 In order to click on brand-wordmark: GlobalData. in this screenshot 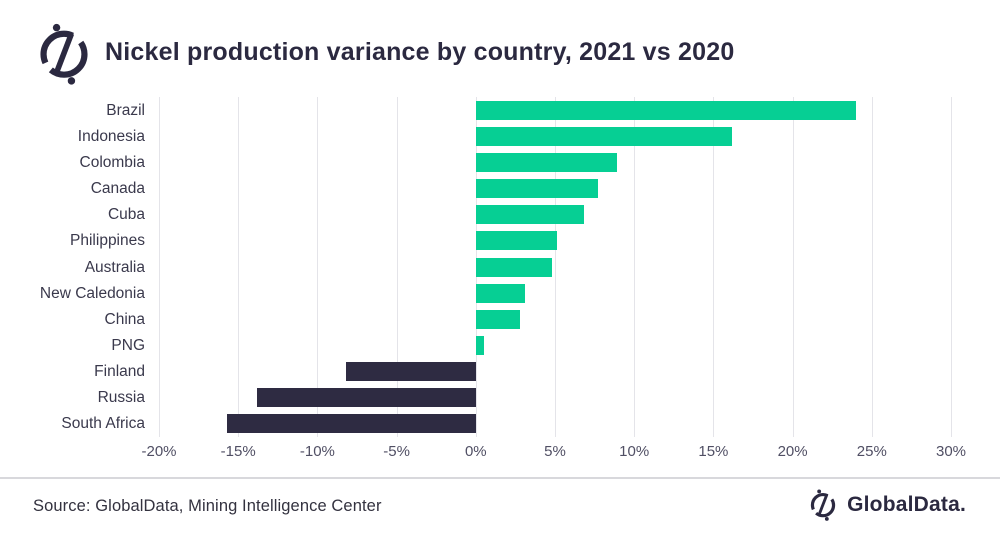, I will do `click(906, 504)`.